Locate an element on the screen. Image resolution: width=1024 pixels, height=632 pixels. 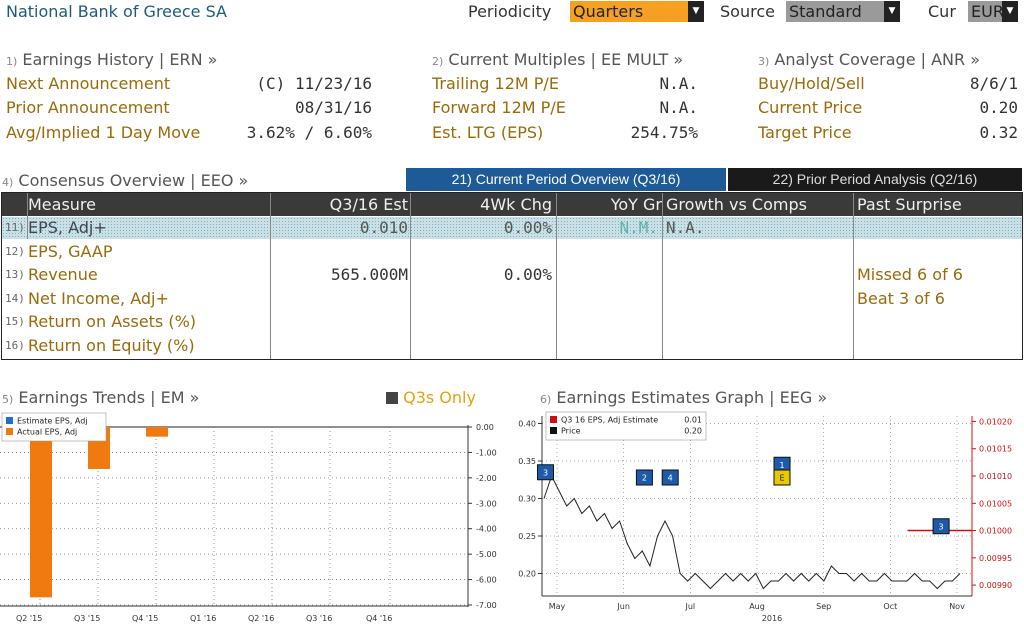
earnings-history-link: 1) Earnings History | ERN » is located at coordinates (111, 59).